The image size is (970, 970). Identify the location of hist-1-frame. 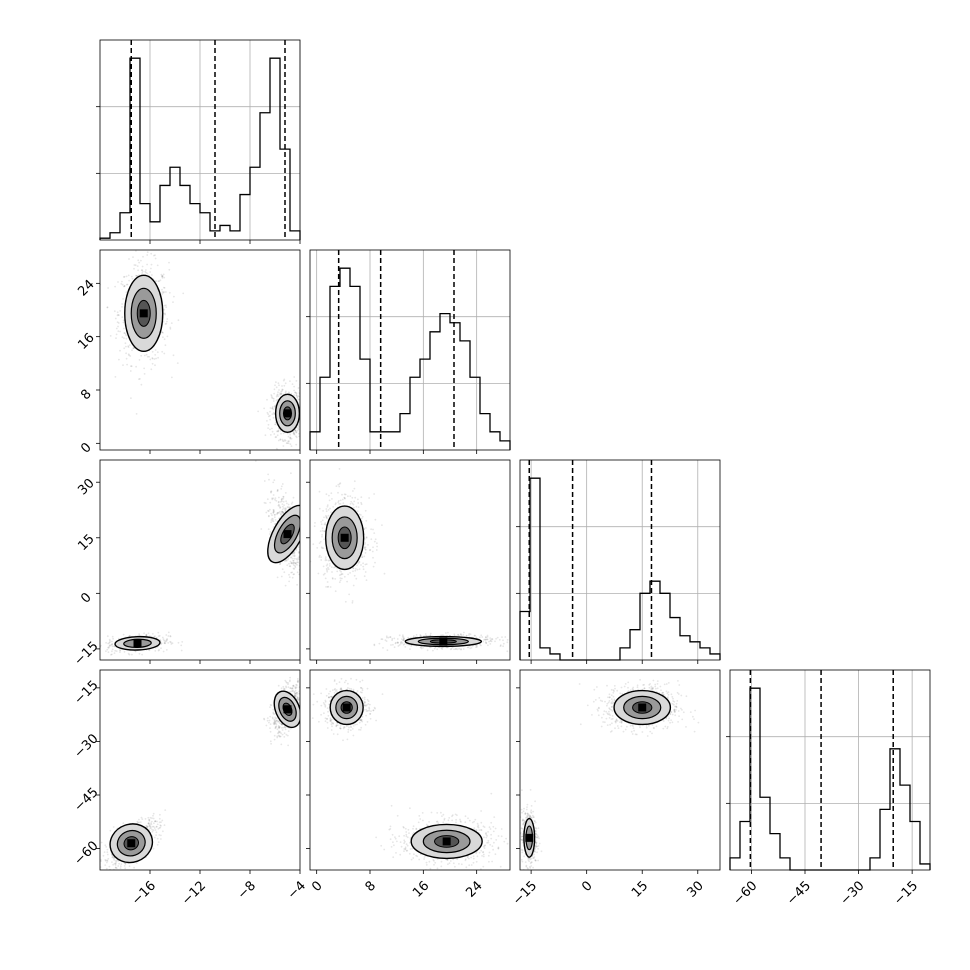
(410, 350).